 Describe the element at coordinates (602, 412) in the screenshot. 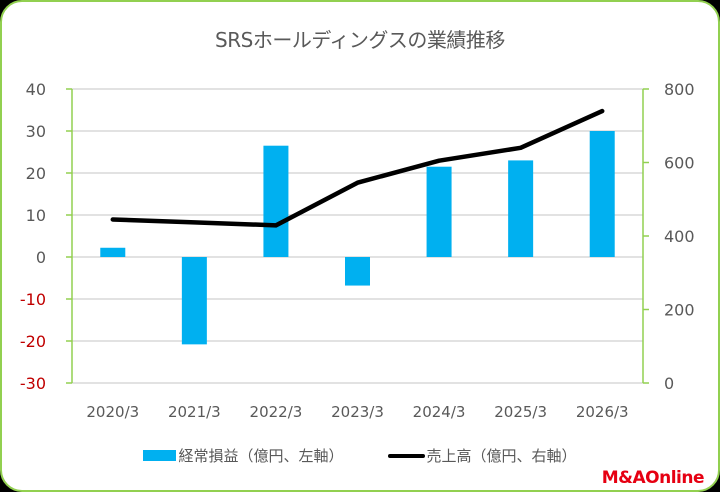

I see `x-tick-label: 2026/3` at that location.